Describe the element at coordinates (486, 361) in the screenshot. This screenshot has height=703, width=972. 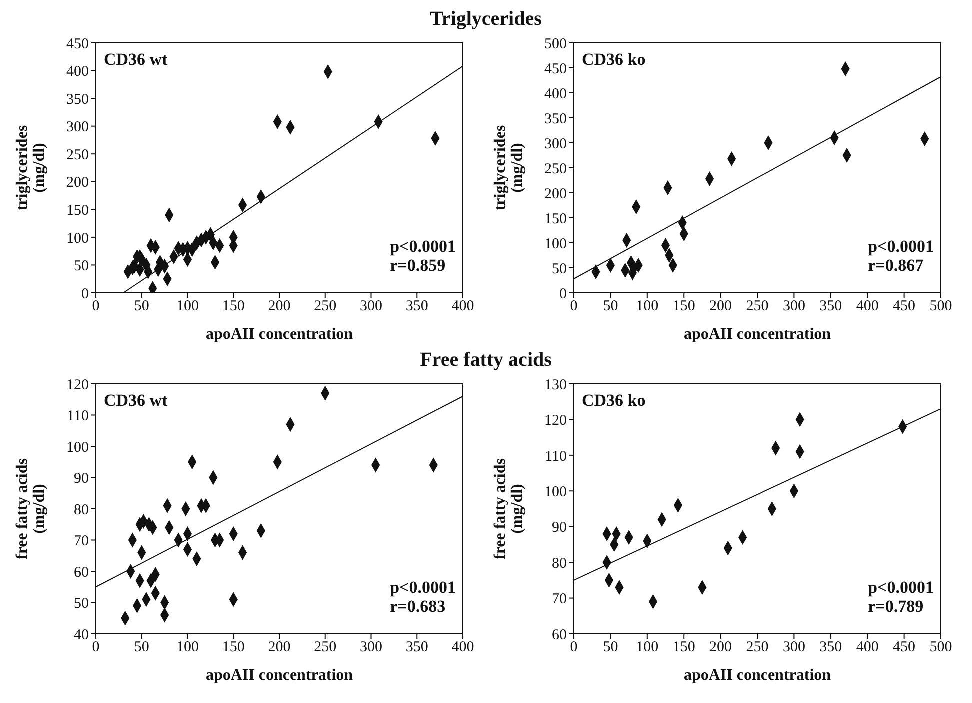
I see `chart-title: Free fatty acids` at that location.